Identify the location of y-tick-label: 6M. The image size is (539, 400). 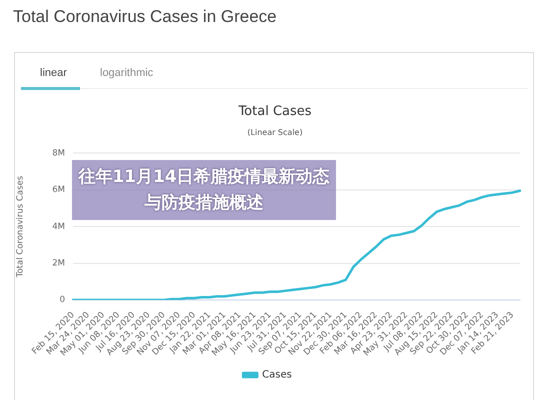
(58, 190).